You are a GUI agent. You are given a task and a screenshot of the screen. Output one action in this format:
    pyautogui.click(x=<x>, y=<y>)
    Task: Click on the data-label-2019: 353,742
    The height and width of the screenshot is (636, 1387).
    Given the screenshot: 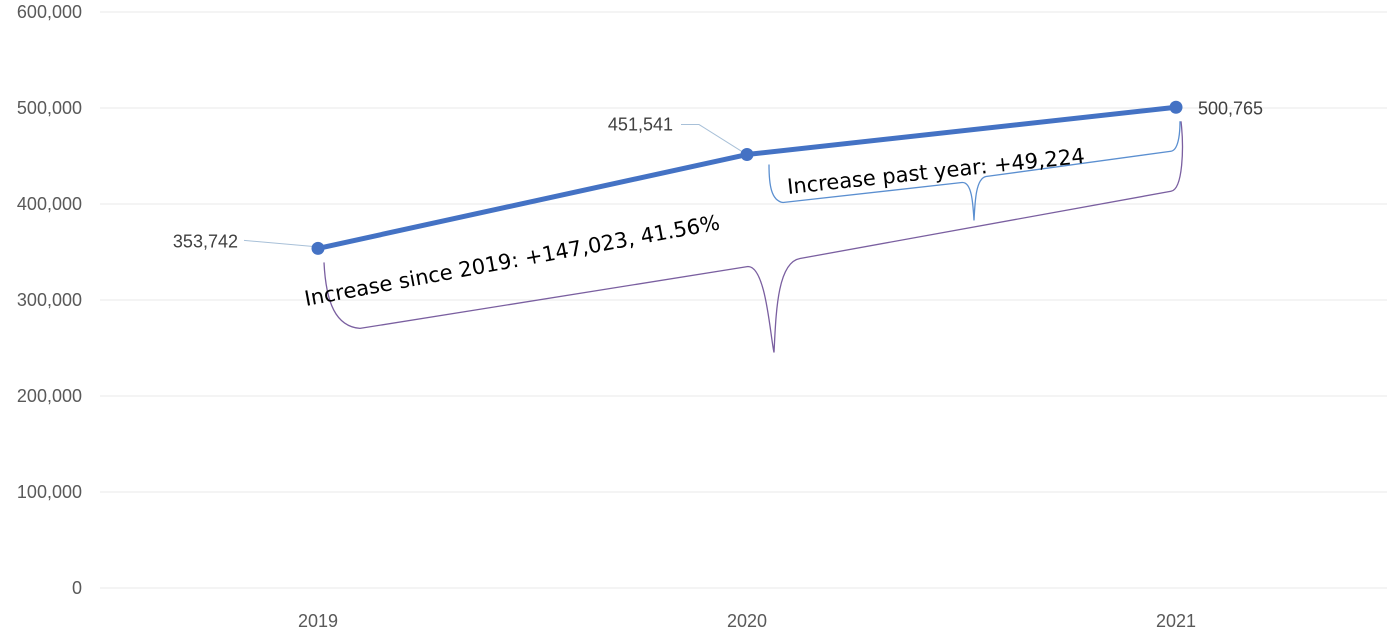 What is the action you would take?
    pyautogui.click(x=205, y=241)
    